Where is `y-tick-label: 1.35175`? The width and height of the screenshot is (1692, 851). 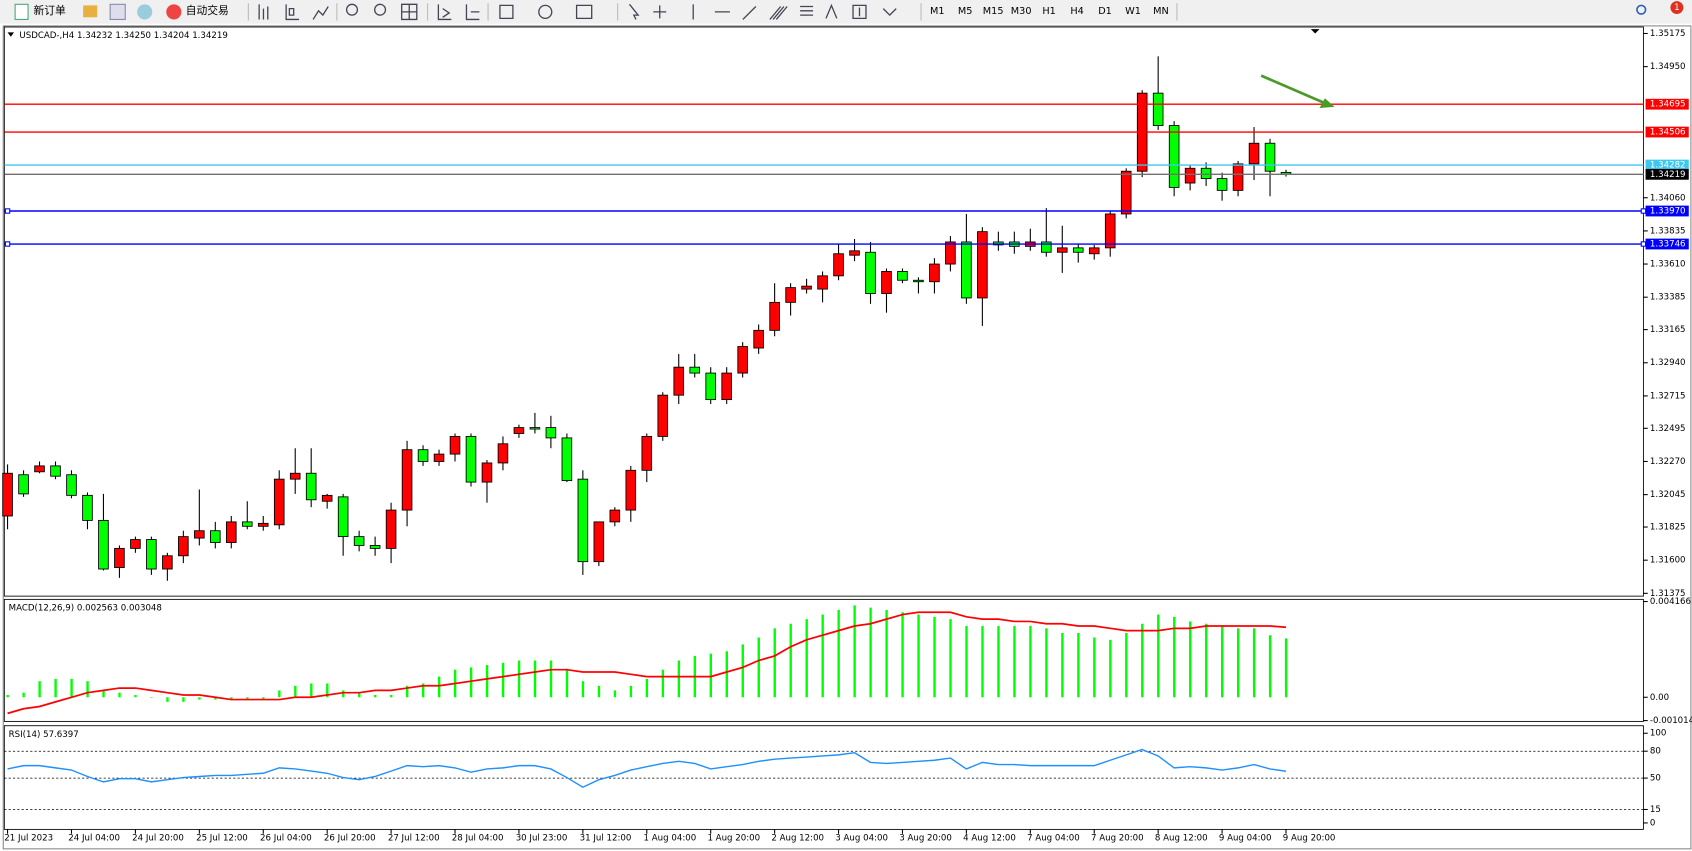
y-tick-label: 1.35175 is located at coordinates (1668, 34).